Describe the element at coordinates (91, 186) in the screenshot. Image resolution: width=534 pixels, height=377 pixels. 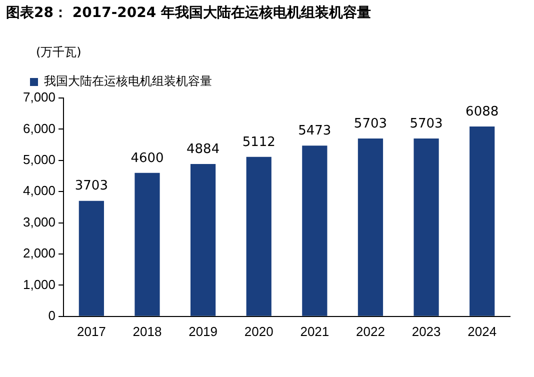
I see `data-label: 3703` at that location.